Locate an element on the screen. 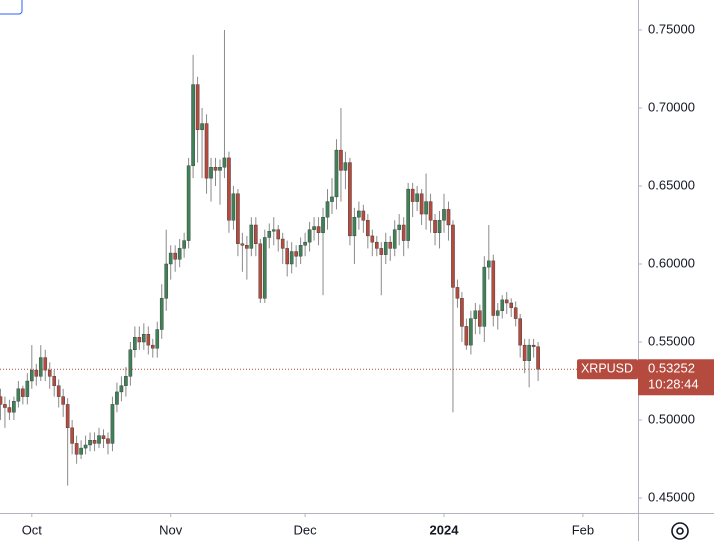 Image resolution: width=714 pixels, height=541 pixels. y-tick-label: 0.55000 is located at coordinates (671, 340).